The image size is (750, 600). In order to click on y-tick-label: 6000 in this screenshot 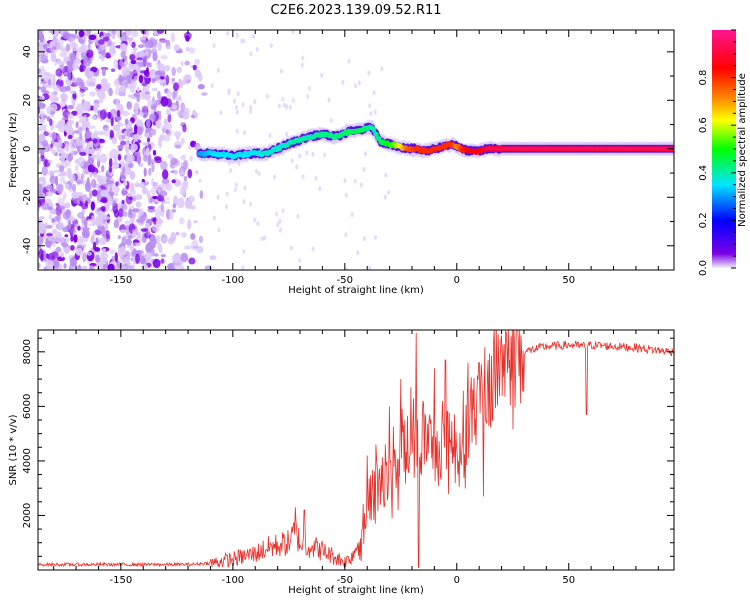, I will do `click(27, 406)`.